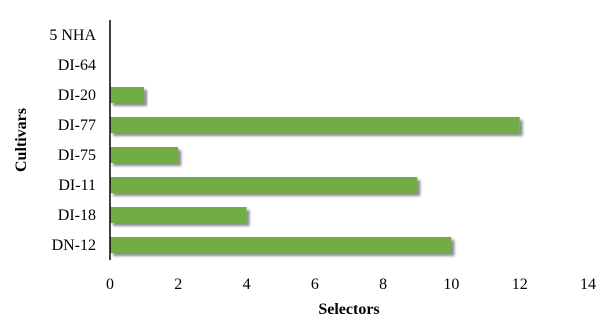  I want to click on y-tick-label: 5 NHA, so click(72, 35).